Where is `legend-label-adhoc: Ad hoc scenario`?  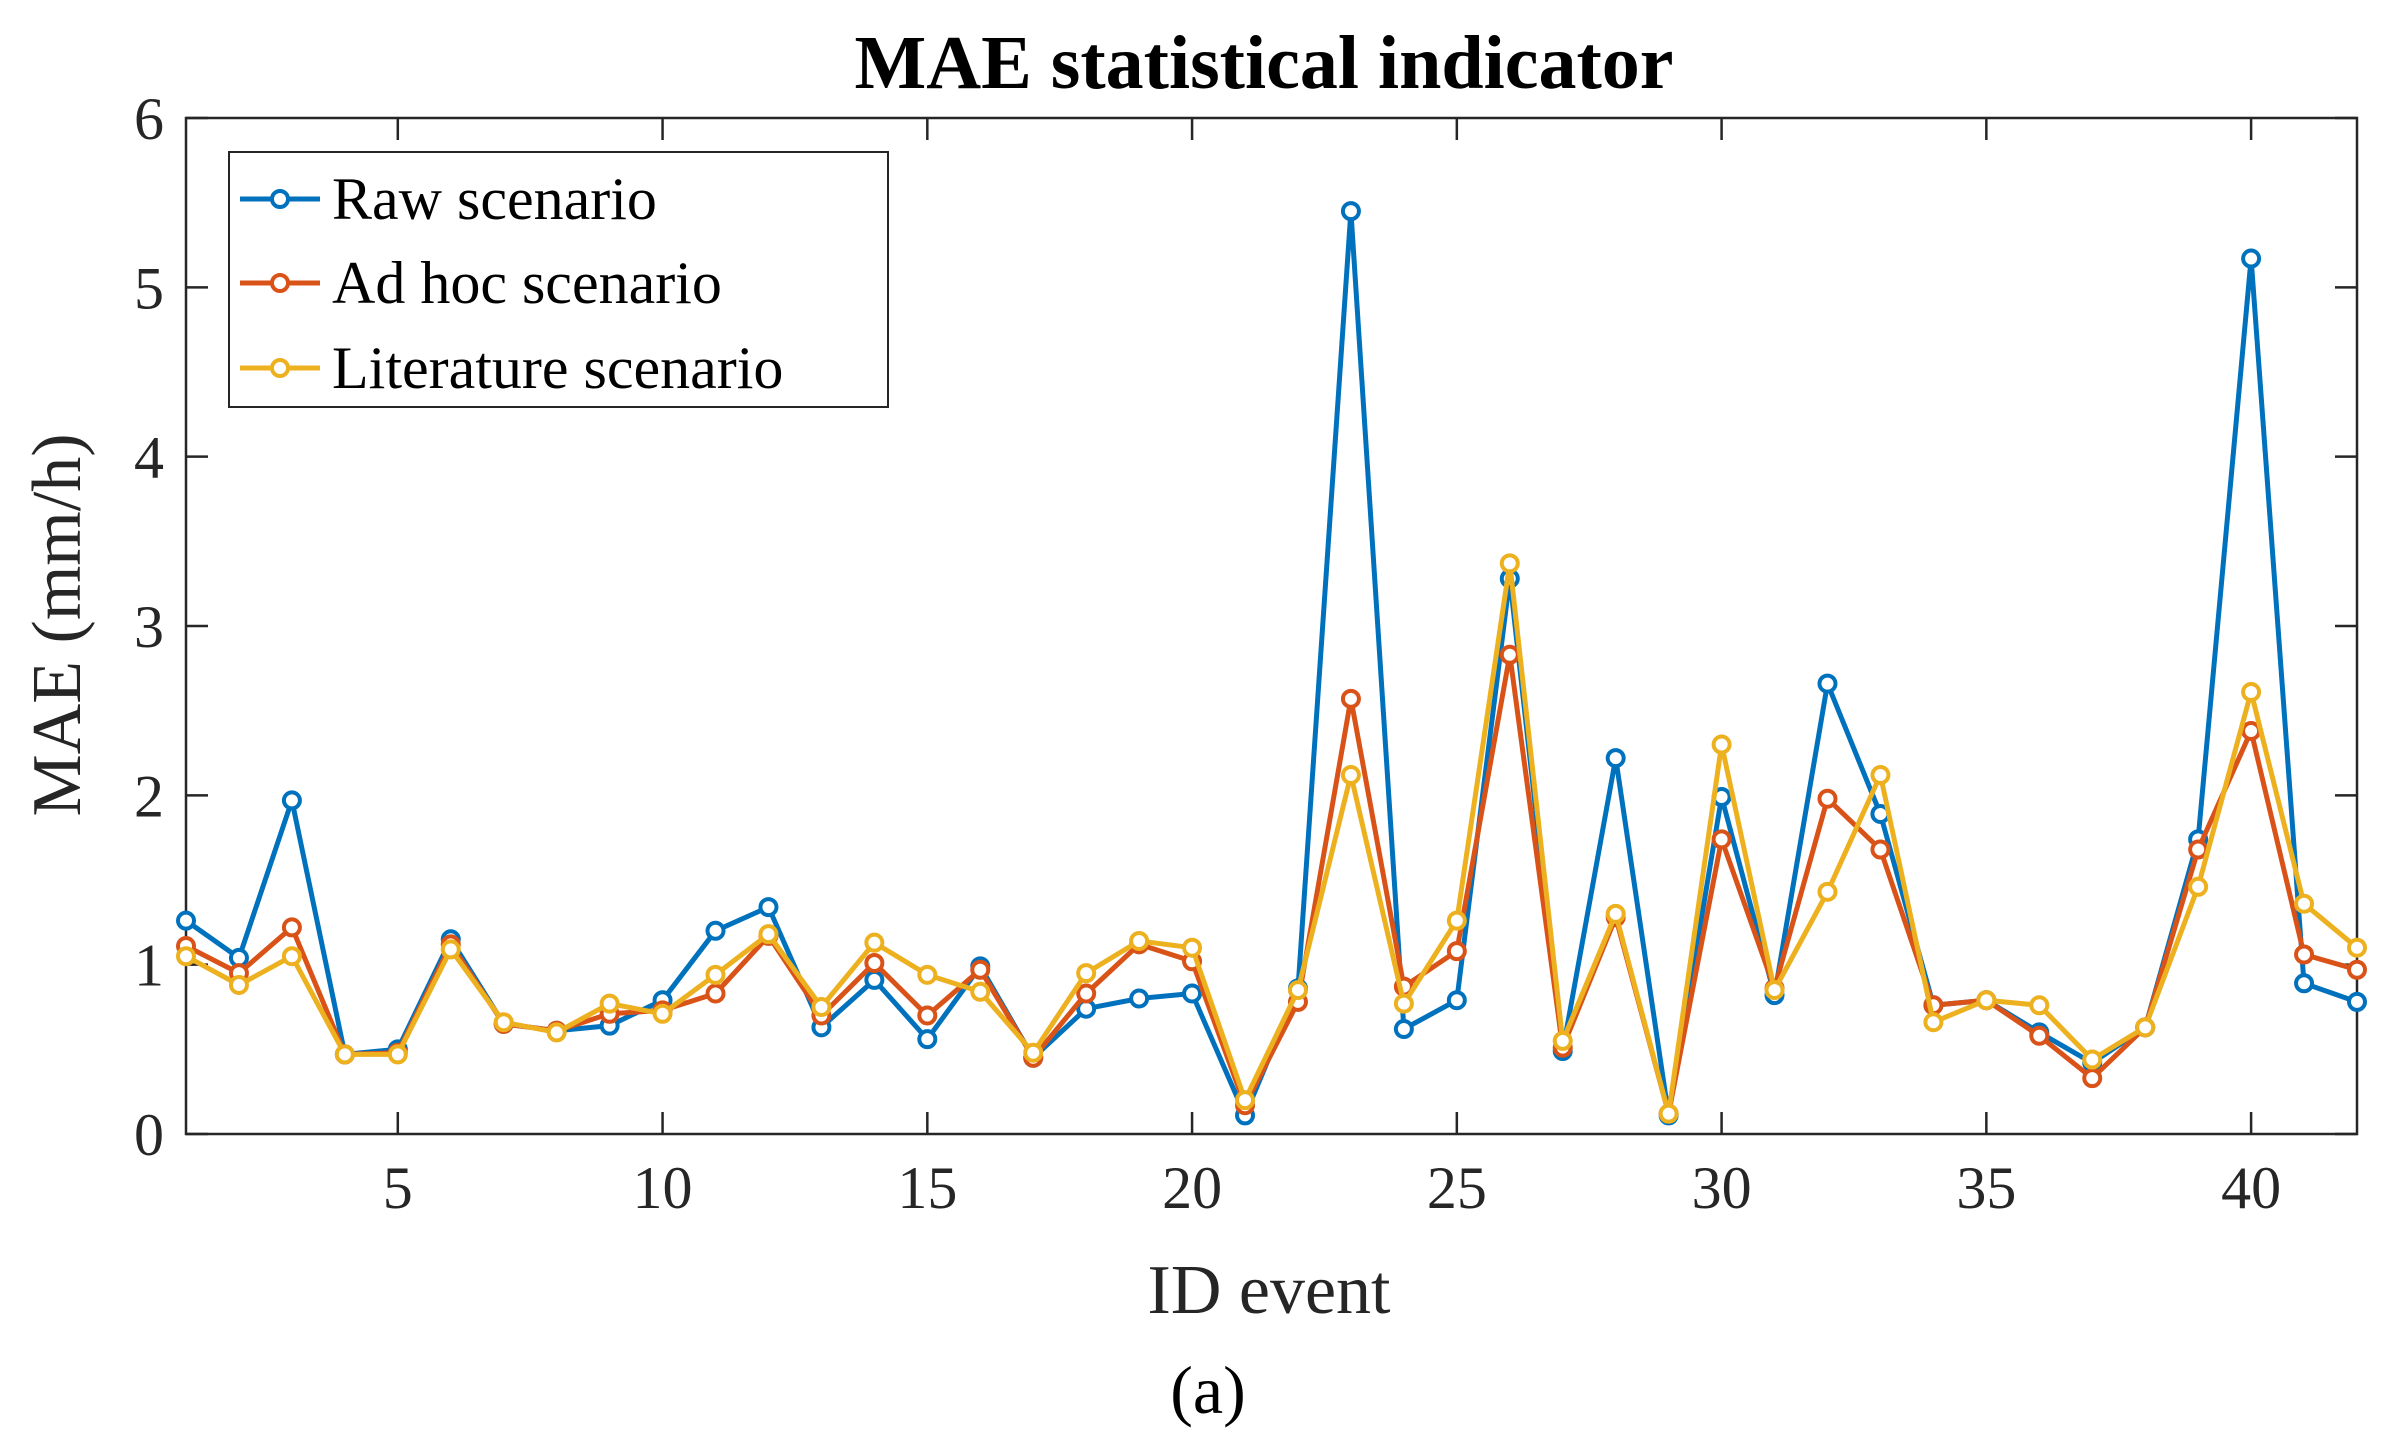 legend-label-adhoc: Ad hoc scenario is located at coordinates (527, 283).